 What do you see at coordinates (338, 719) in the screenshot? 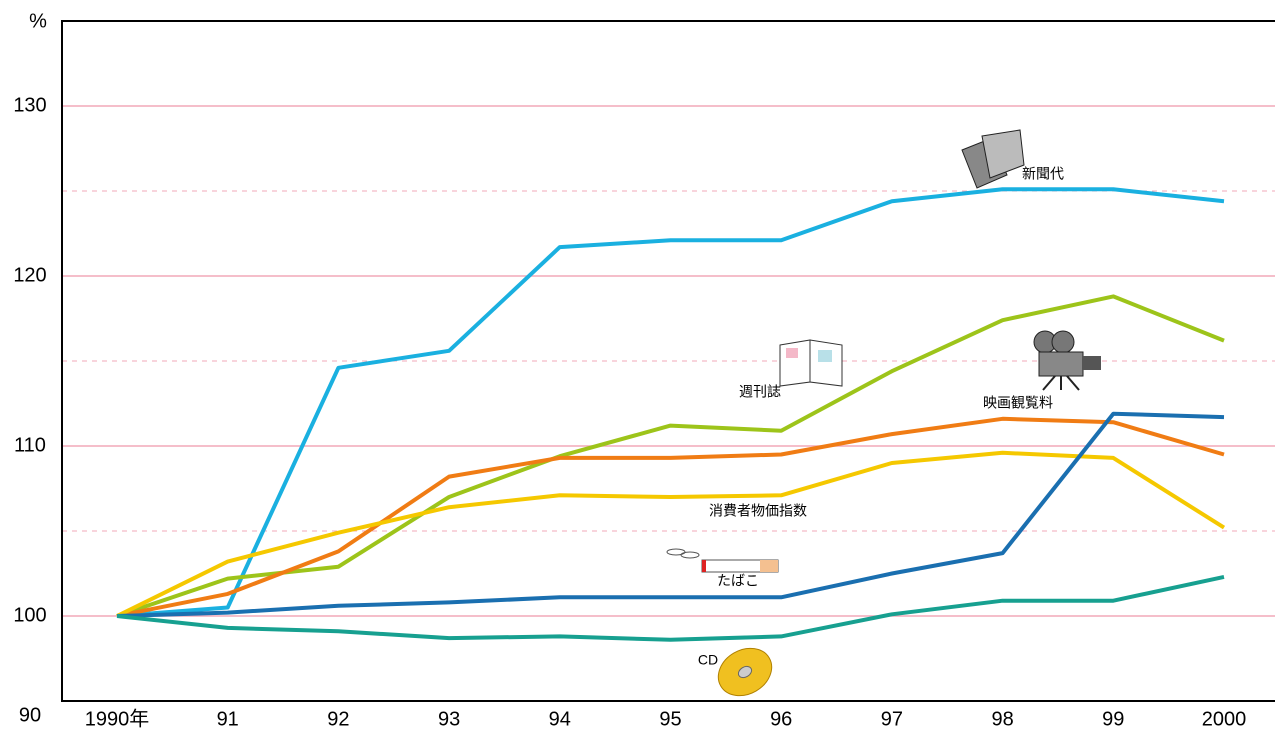
I see `x-tick-label: 92` at bounding box center [338, 719].